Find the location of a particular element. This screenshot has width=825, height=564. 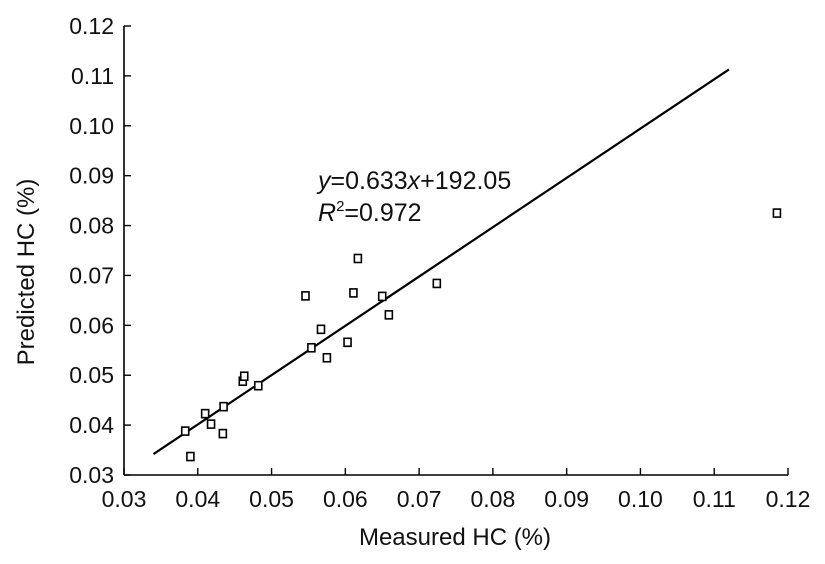

x-tick-label: 0.08 is located at coordinates (493, 499).